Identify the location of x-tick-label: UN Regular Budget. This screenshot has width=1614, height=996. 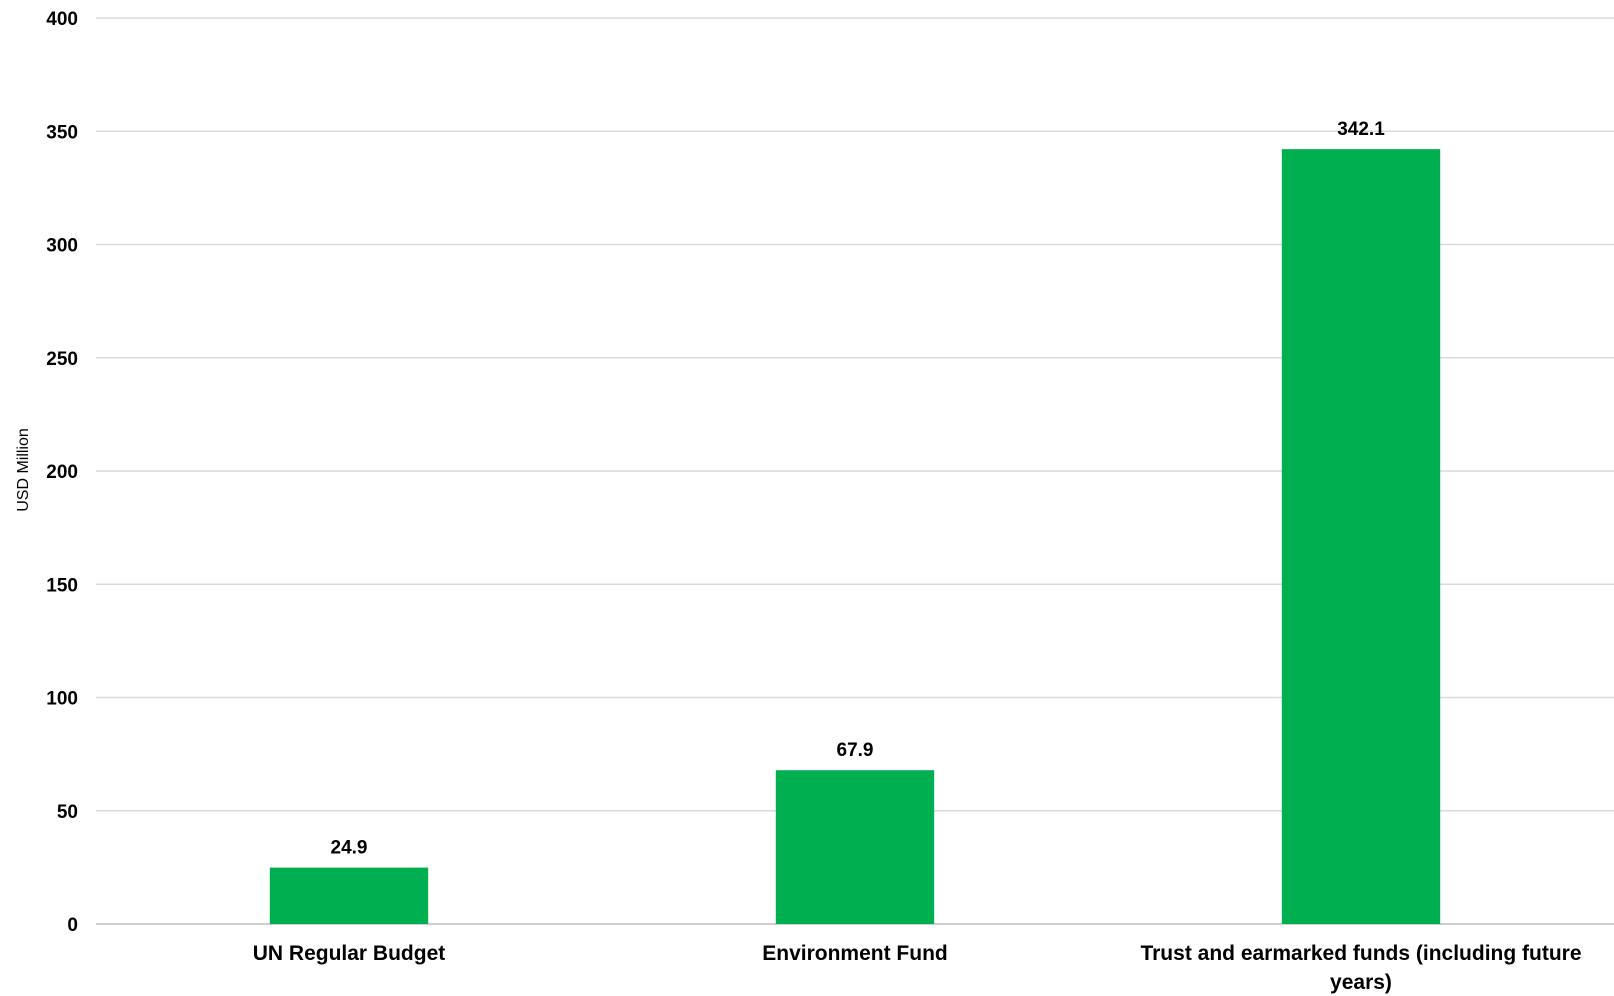
(349, 953).